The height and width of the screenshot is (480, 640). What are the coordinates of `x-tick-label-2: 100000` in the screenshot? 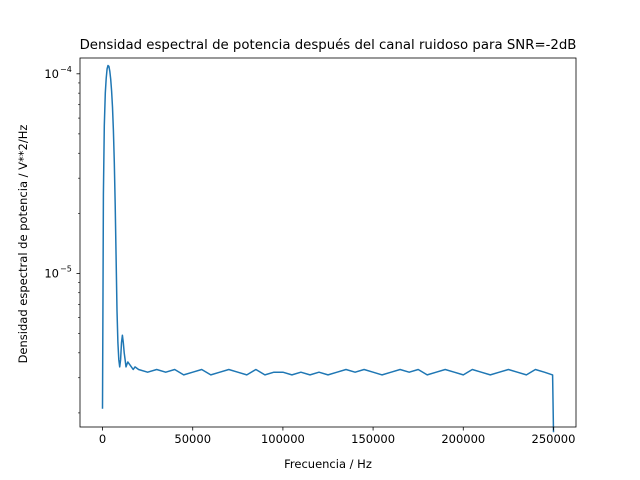 It's located at (283, 439).